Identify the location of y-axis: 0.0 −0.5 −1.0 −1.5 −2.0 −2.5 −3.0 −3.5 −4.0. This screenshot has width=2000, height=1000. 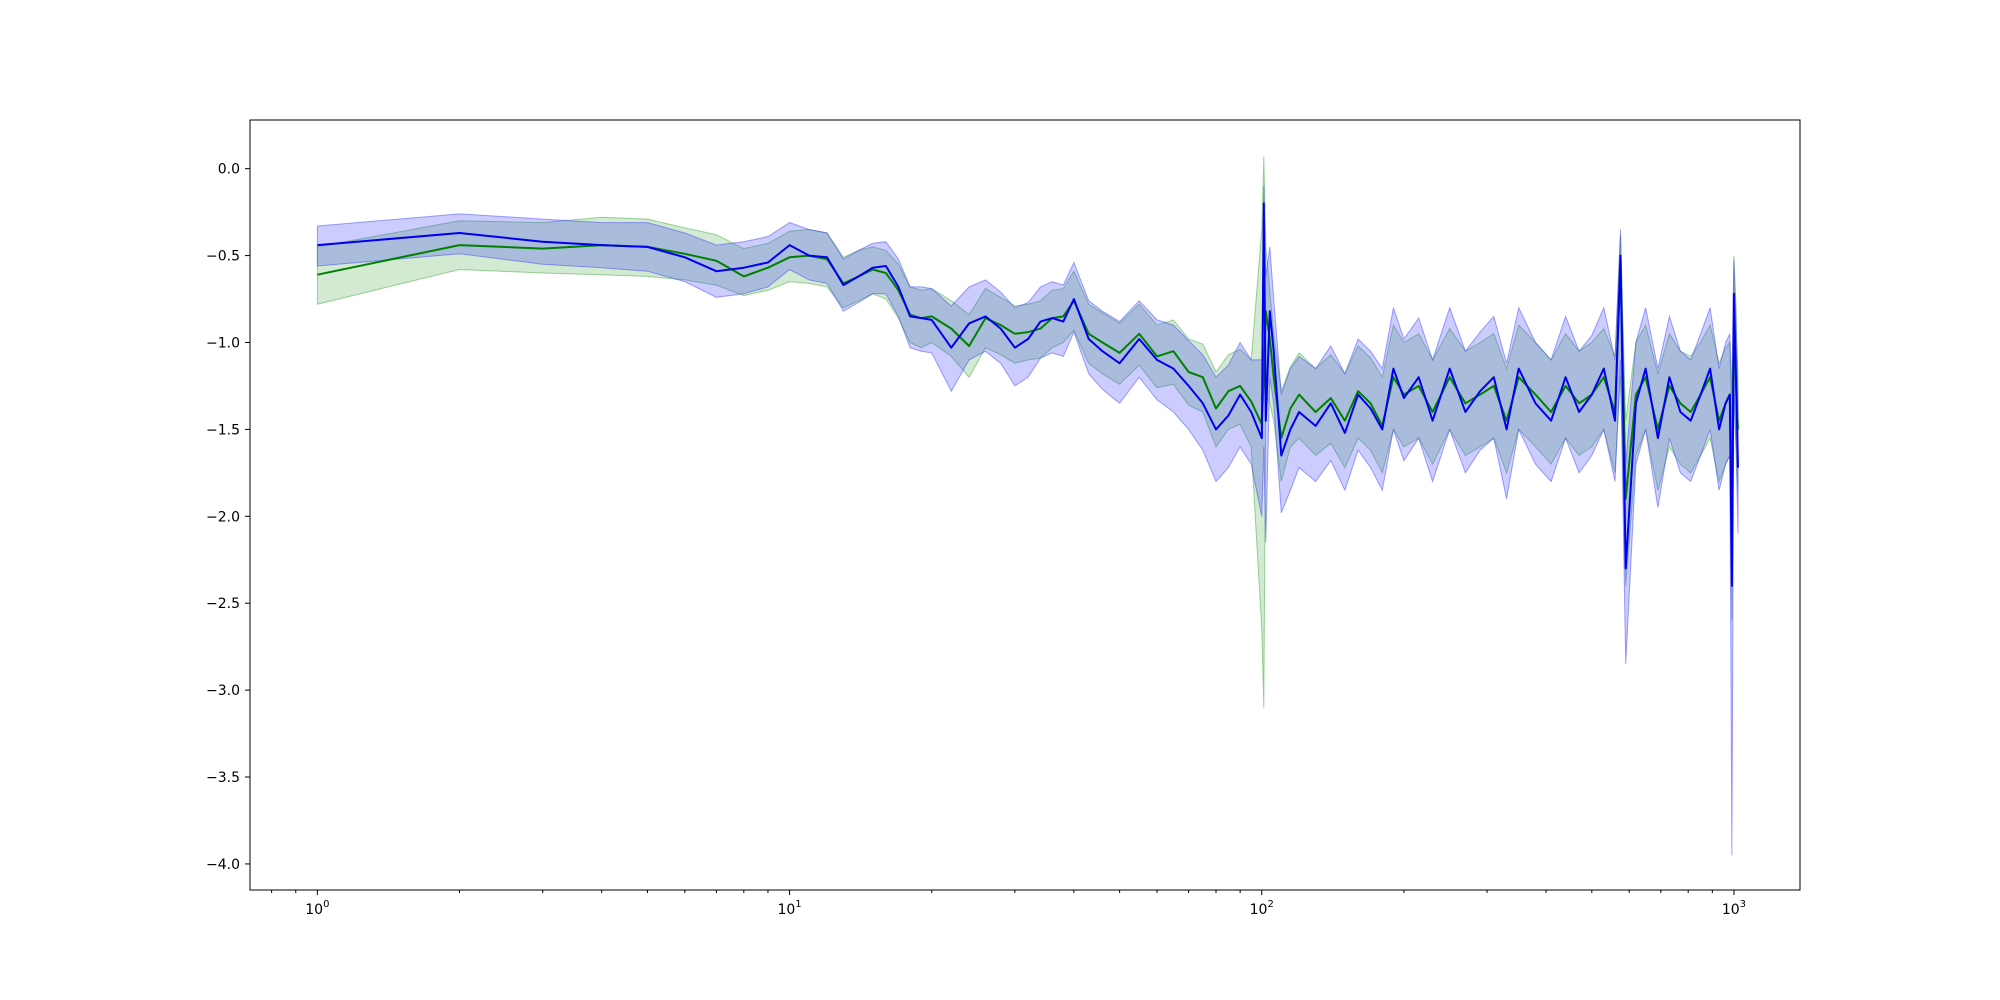
(228, 517).